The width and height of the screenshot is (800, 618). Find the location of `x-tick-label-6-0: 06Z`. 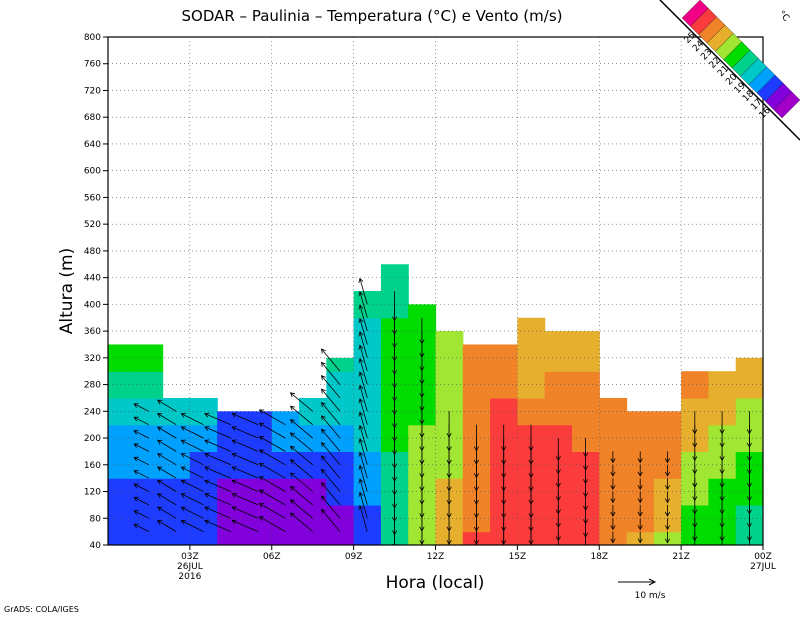

x-tick-label-6-0: 06Z is located at coordinates (272, 557).